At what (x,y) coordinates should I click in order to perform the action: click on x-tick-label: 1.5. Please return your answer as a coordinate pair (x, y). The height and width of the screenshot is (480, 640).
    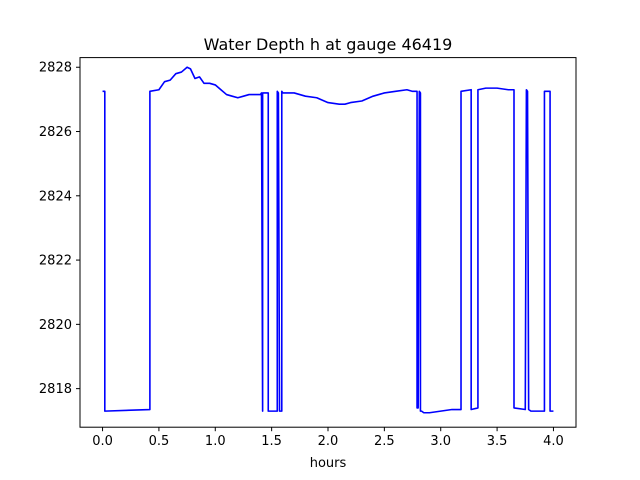
    Looking at the image, I should click on (271, 441).